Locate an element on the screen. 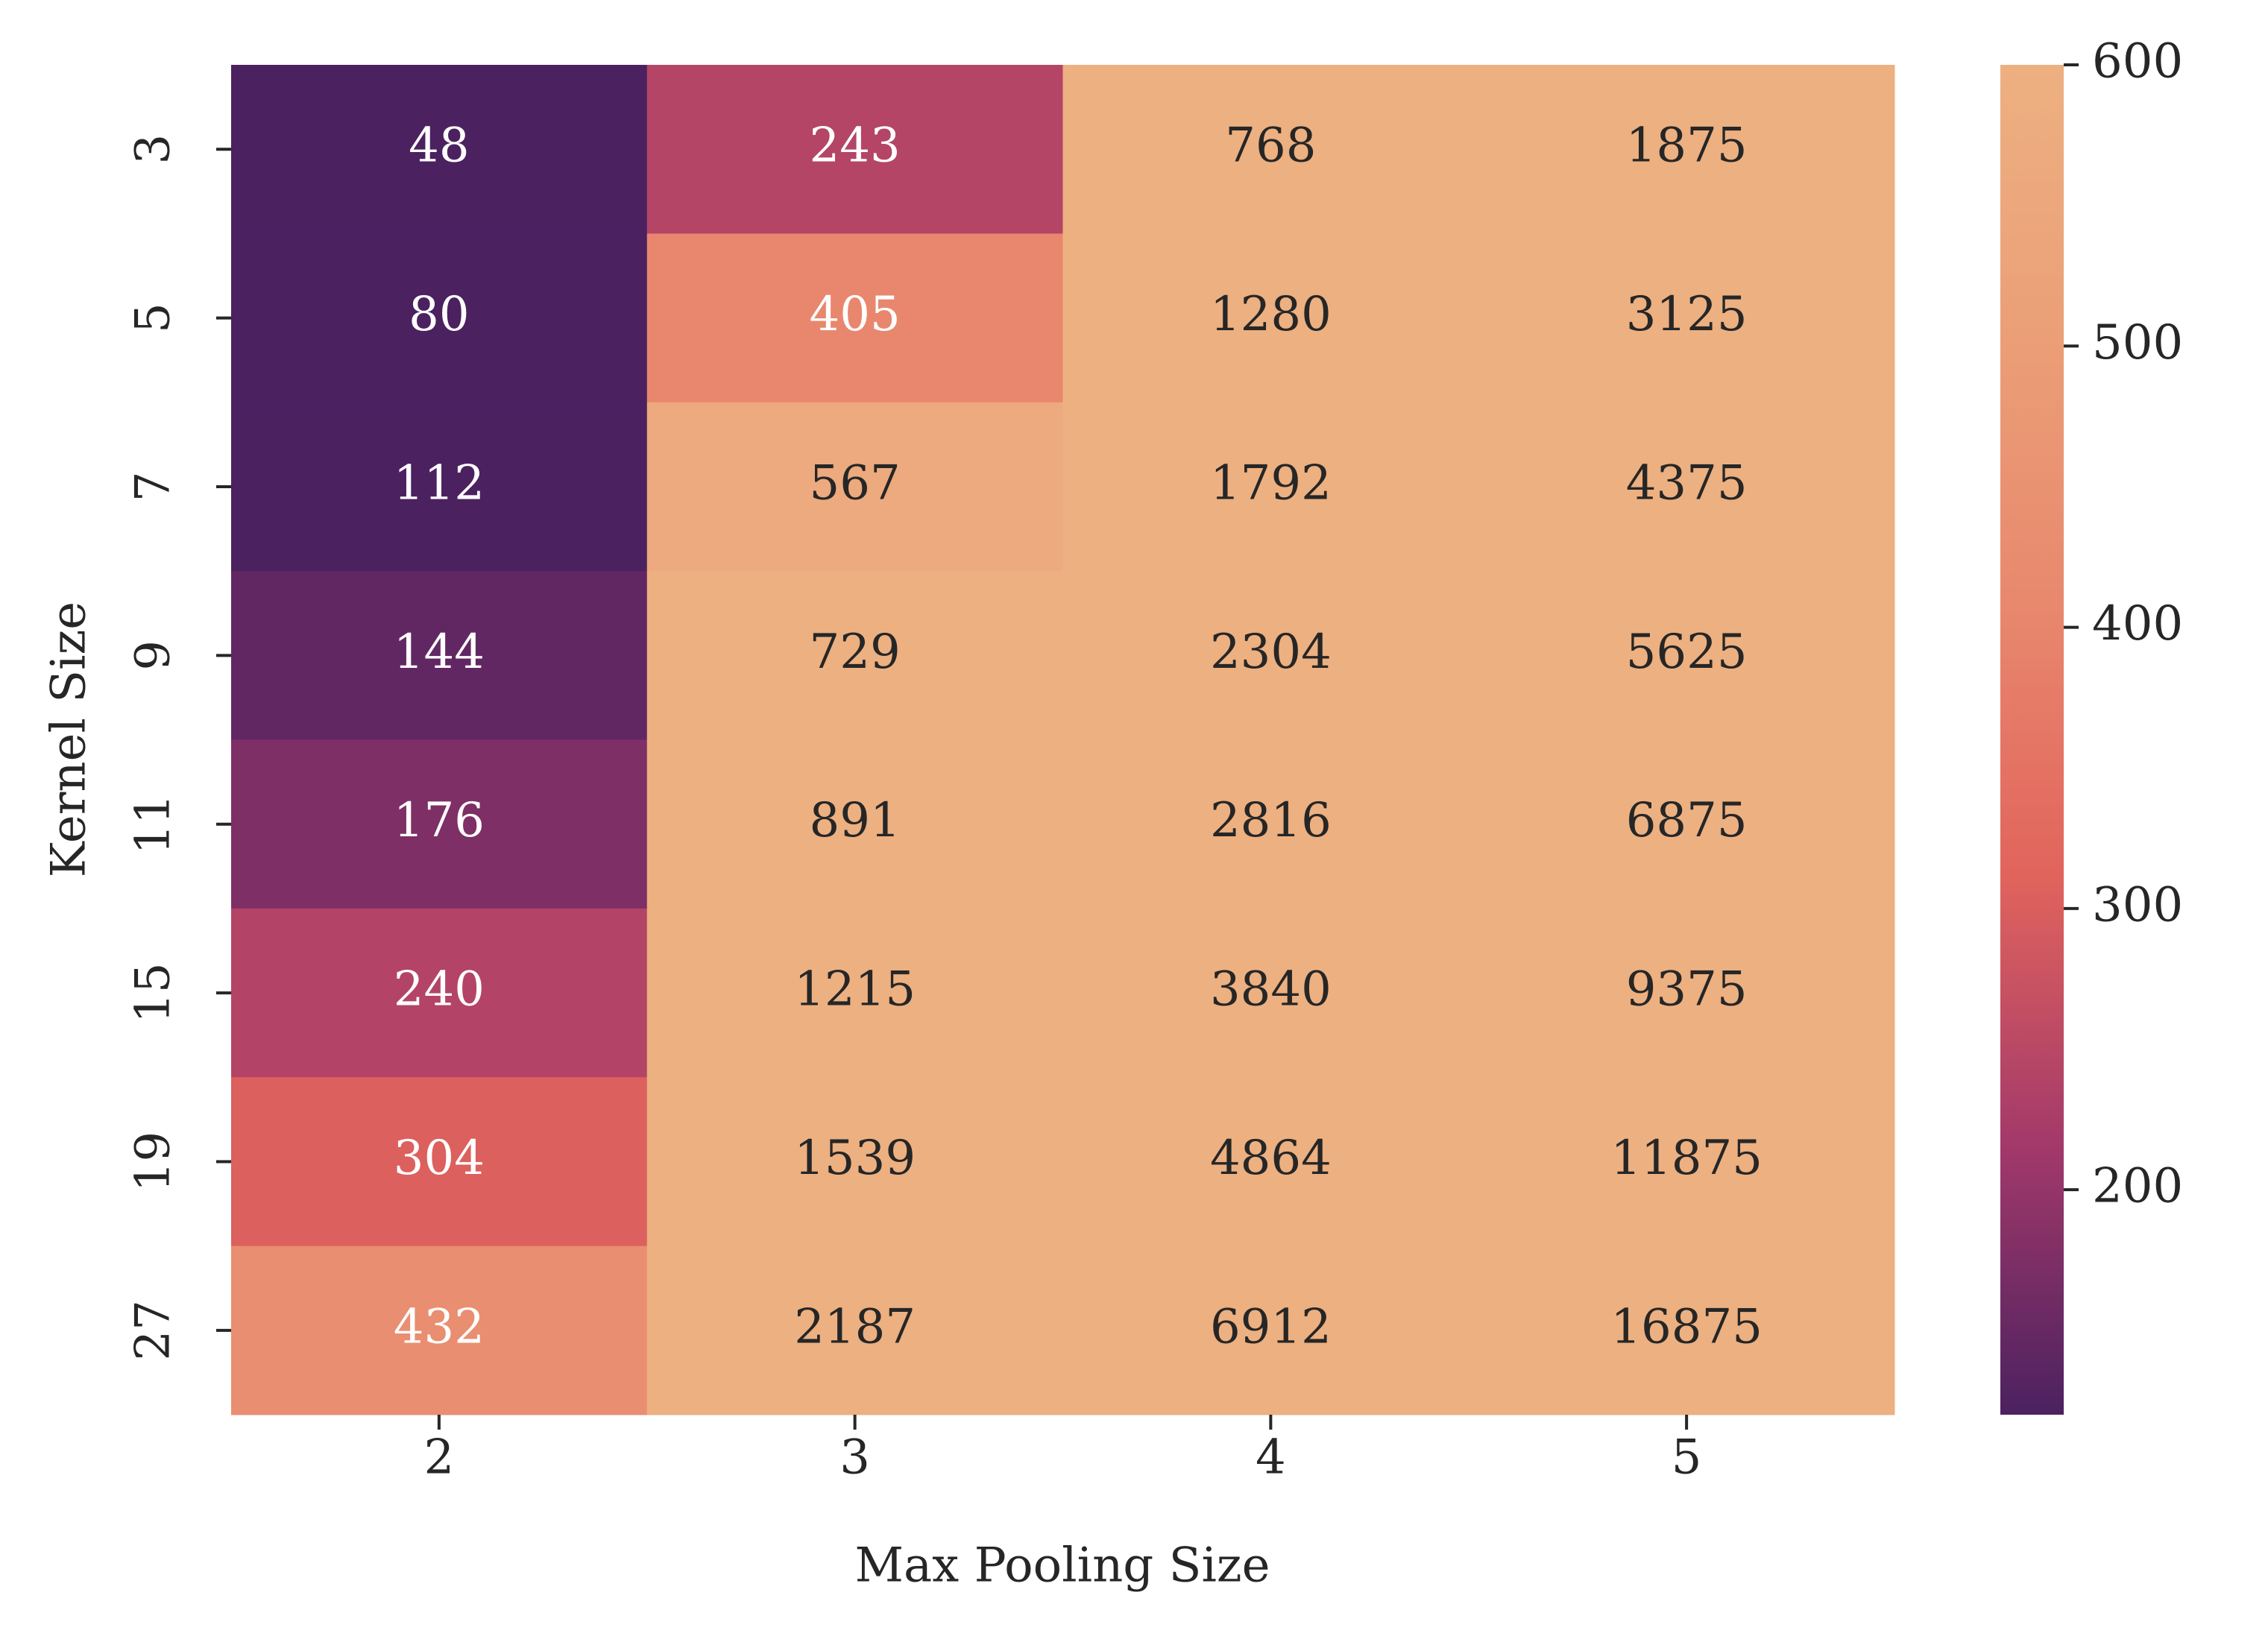 This screenshot has height=1648, width=2268. cell-label: 2816 is located at coordinates (1271, 820).